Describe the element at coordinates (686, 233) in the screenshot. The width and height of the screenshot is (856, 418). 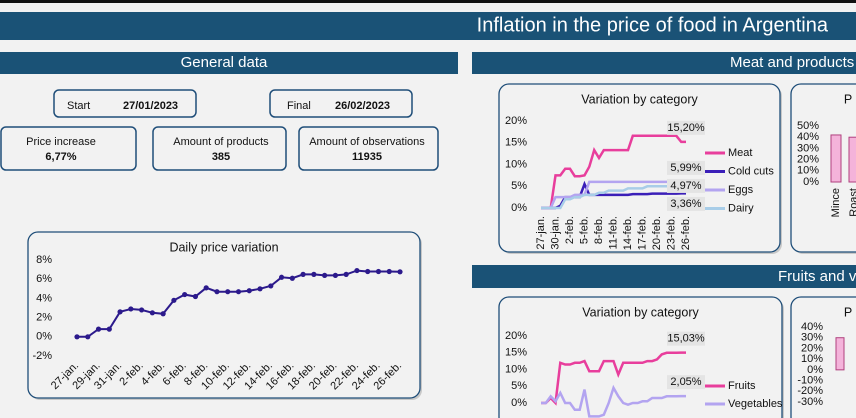
I see `x-tick-label: 26-feb.` at that location.